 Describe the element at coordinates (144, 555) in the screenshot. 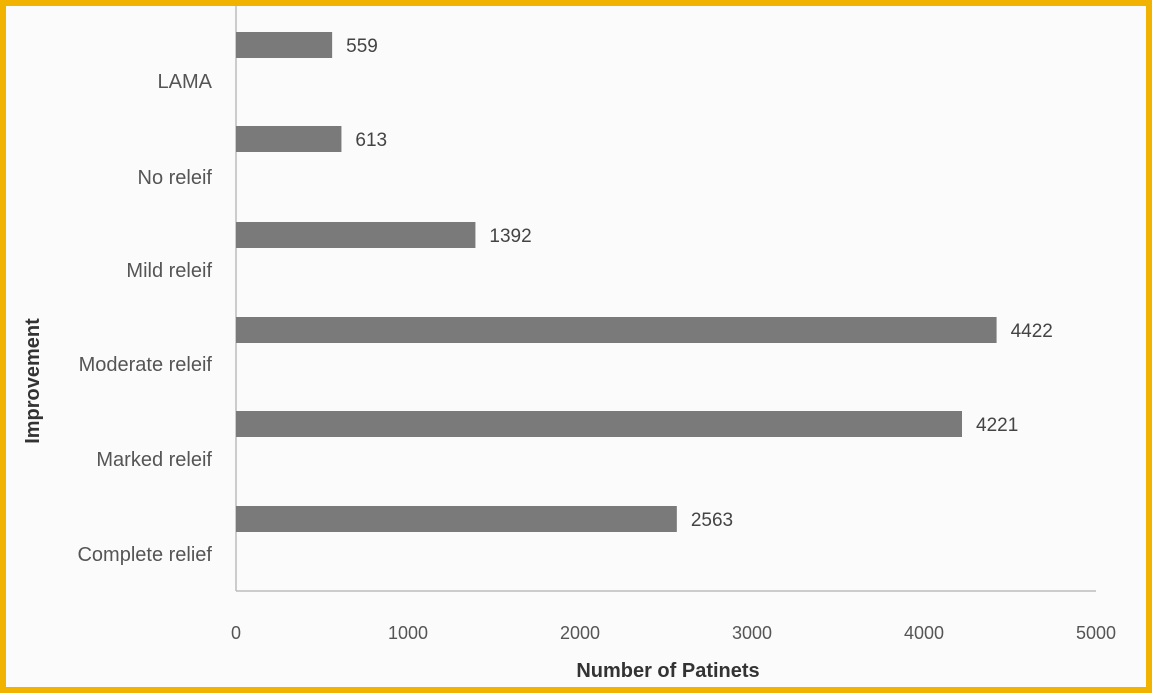

I see `category-label-5: Complete relief` at that location.